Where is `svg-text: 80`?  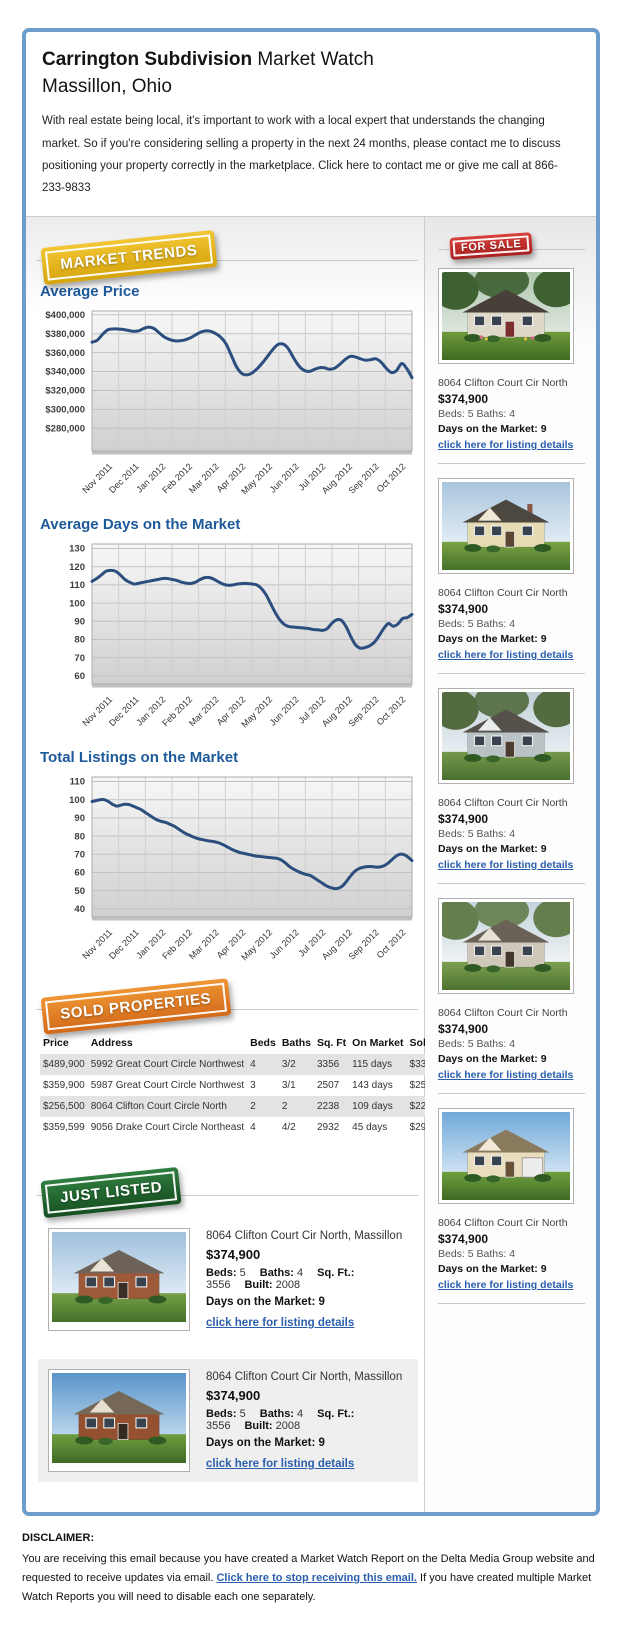 svg-text: 80 is located at coordinates (79, 836).